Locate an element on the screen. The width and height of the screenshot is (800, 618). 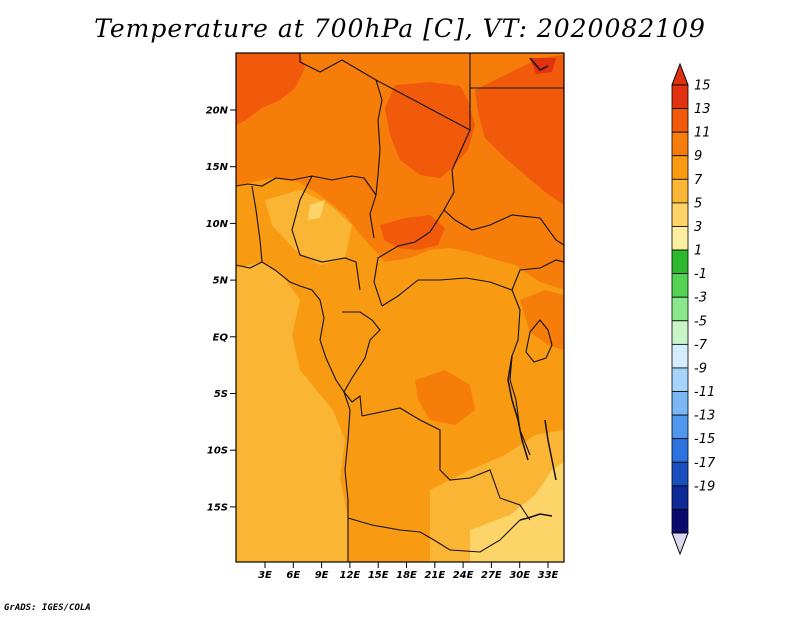
field-patch-15-plus is located at coordinates (543, 66).